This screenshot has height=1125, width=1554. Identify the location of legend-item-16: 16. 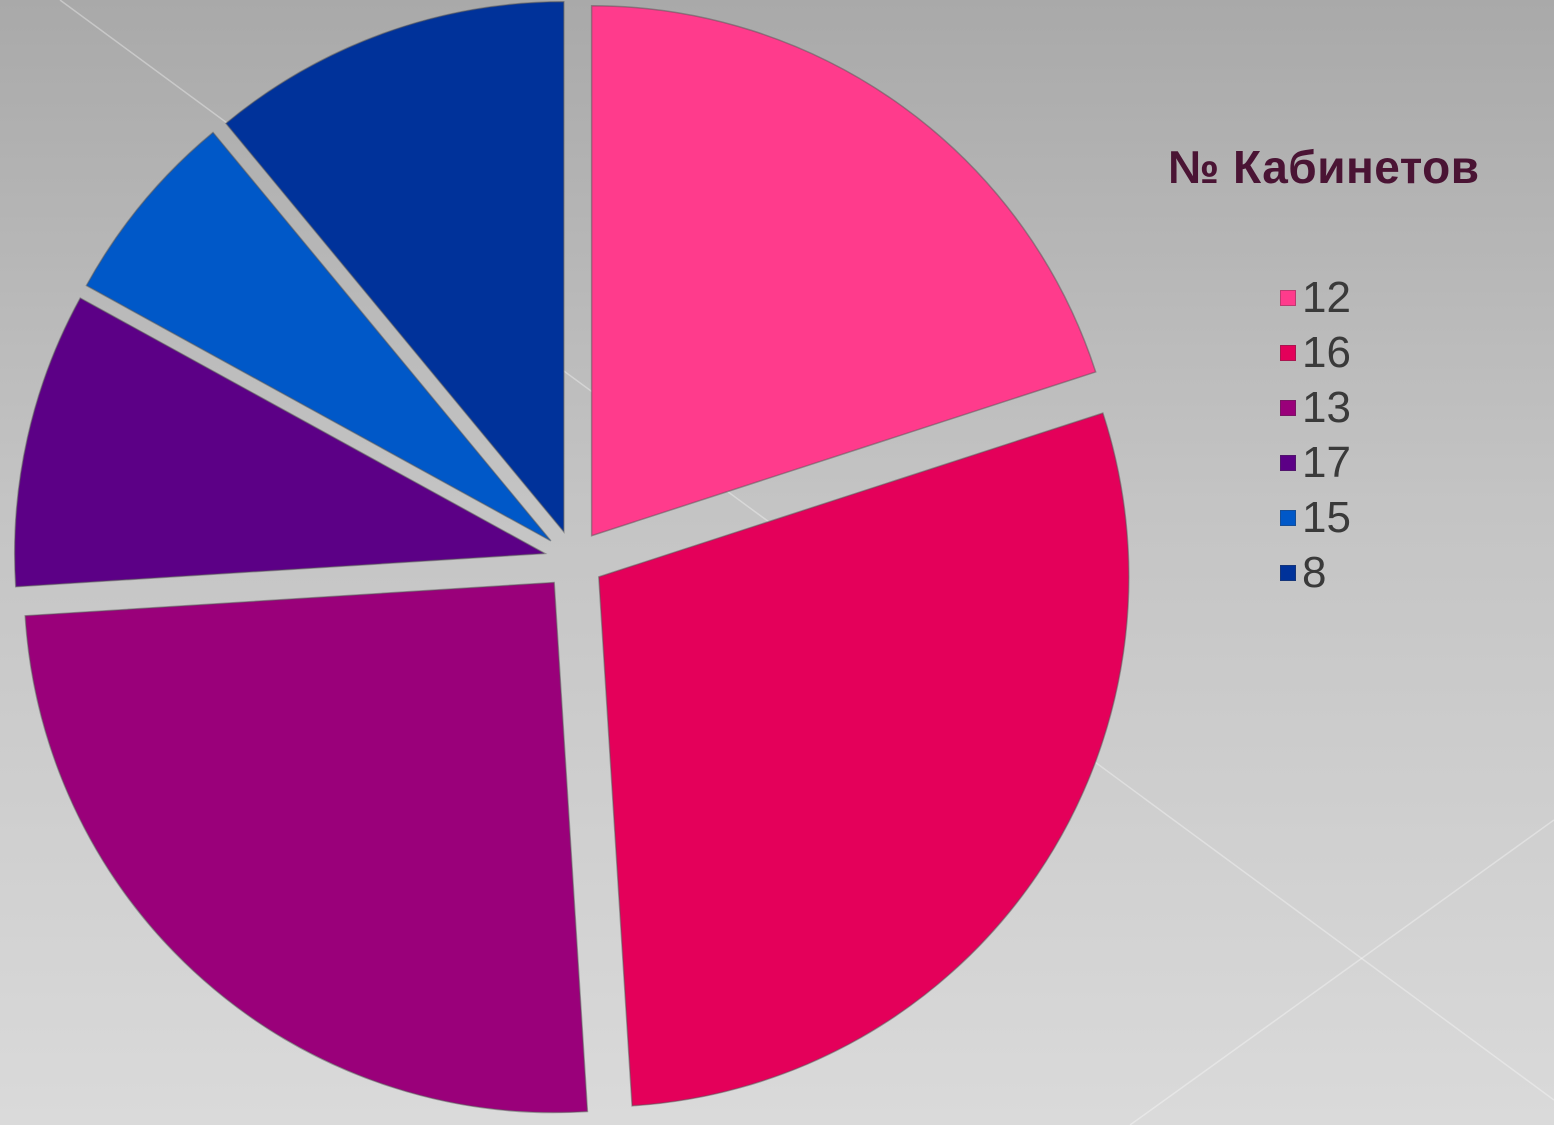
(1315, 352).